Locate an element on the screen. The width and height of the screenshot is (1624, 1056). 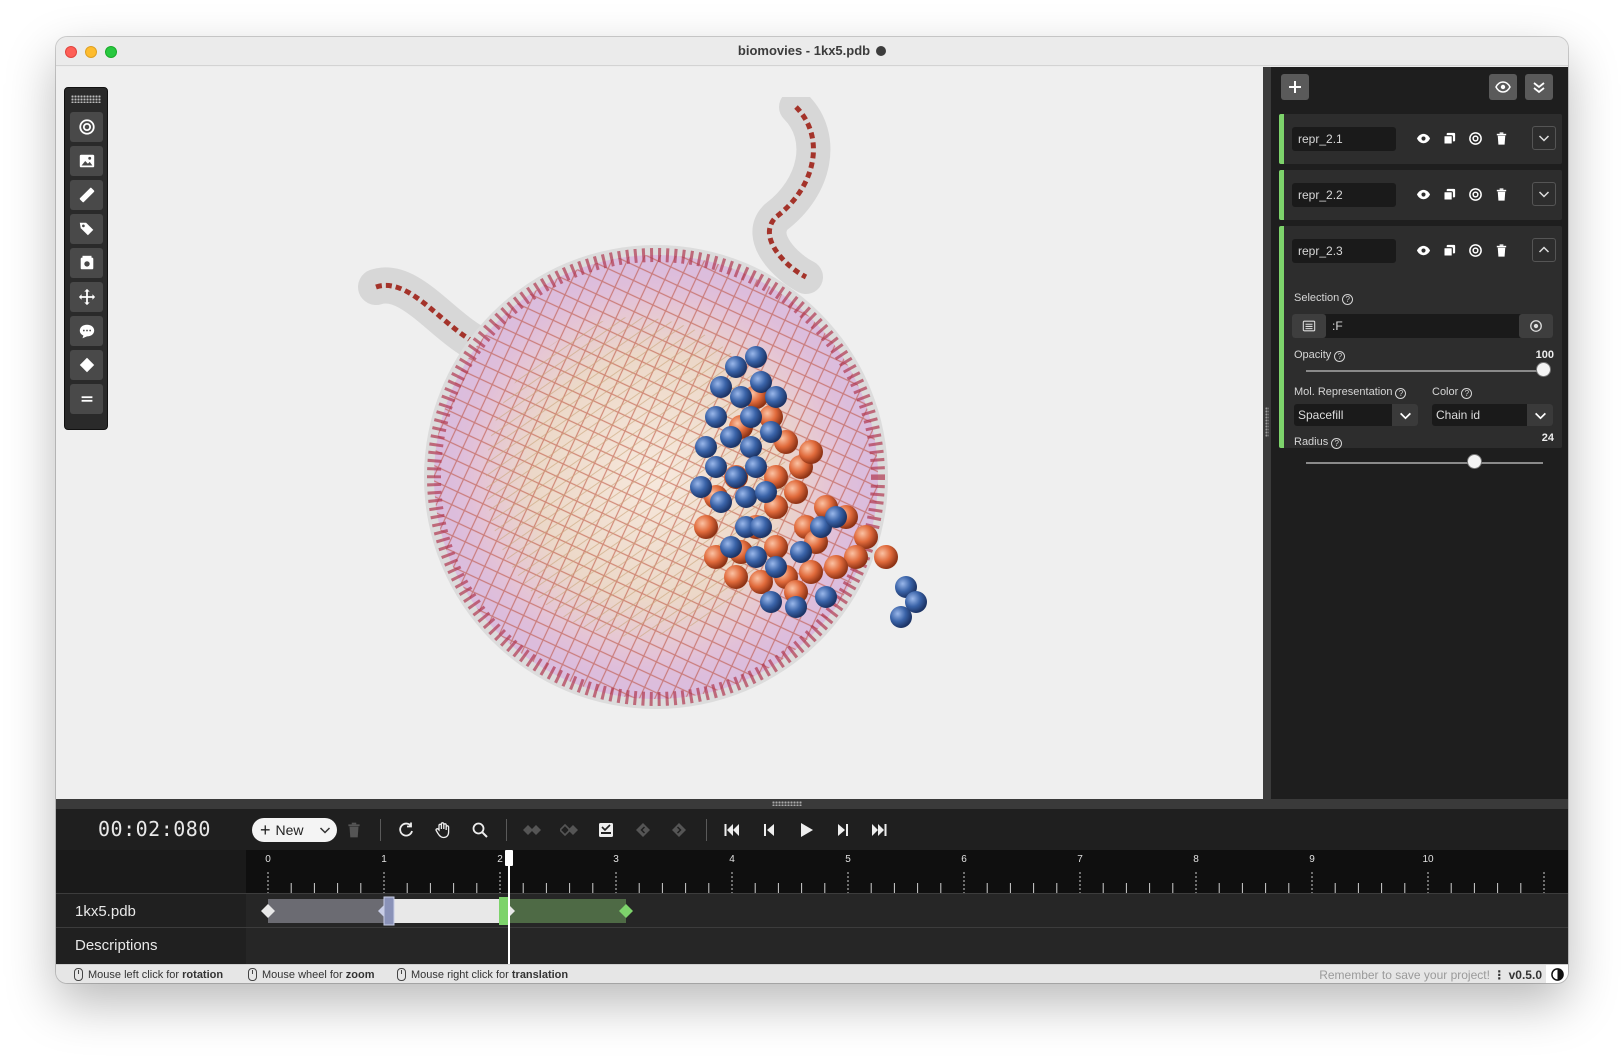
track-label-descriptions: Descriptions is located at coordinates (151, 944).